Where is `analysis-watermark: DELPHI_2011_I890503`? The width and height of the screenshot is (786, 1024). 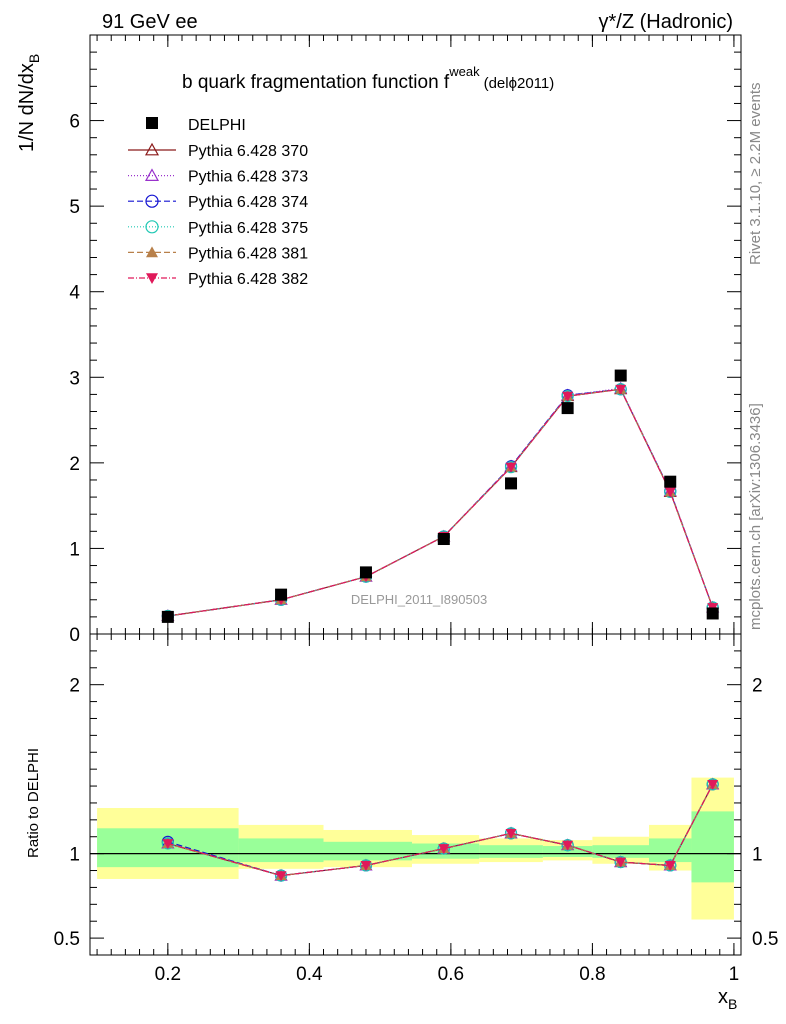 analysis-watermark: DELPHI_2011_I890503 is located at coordinates (419, 599).